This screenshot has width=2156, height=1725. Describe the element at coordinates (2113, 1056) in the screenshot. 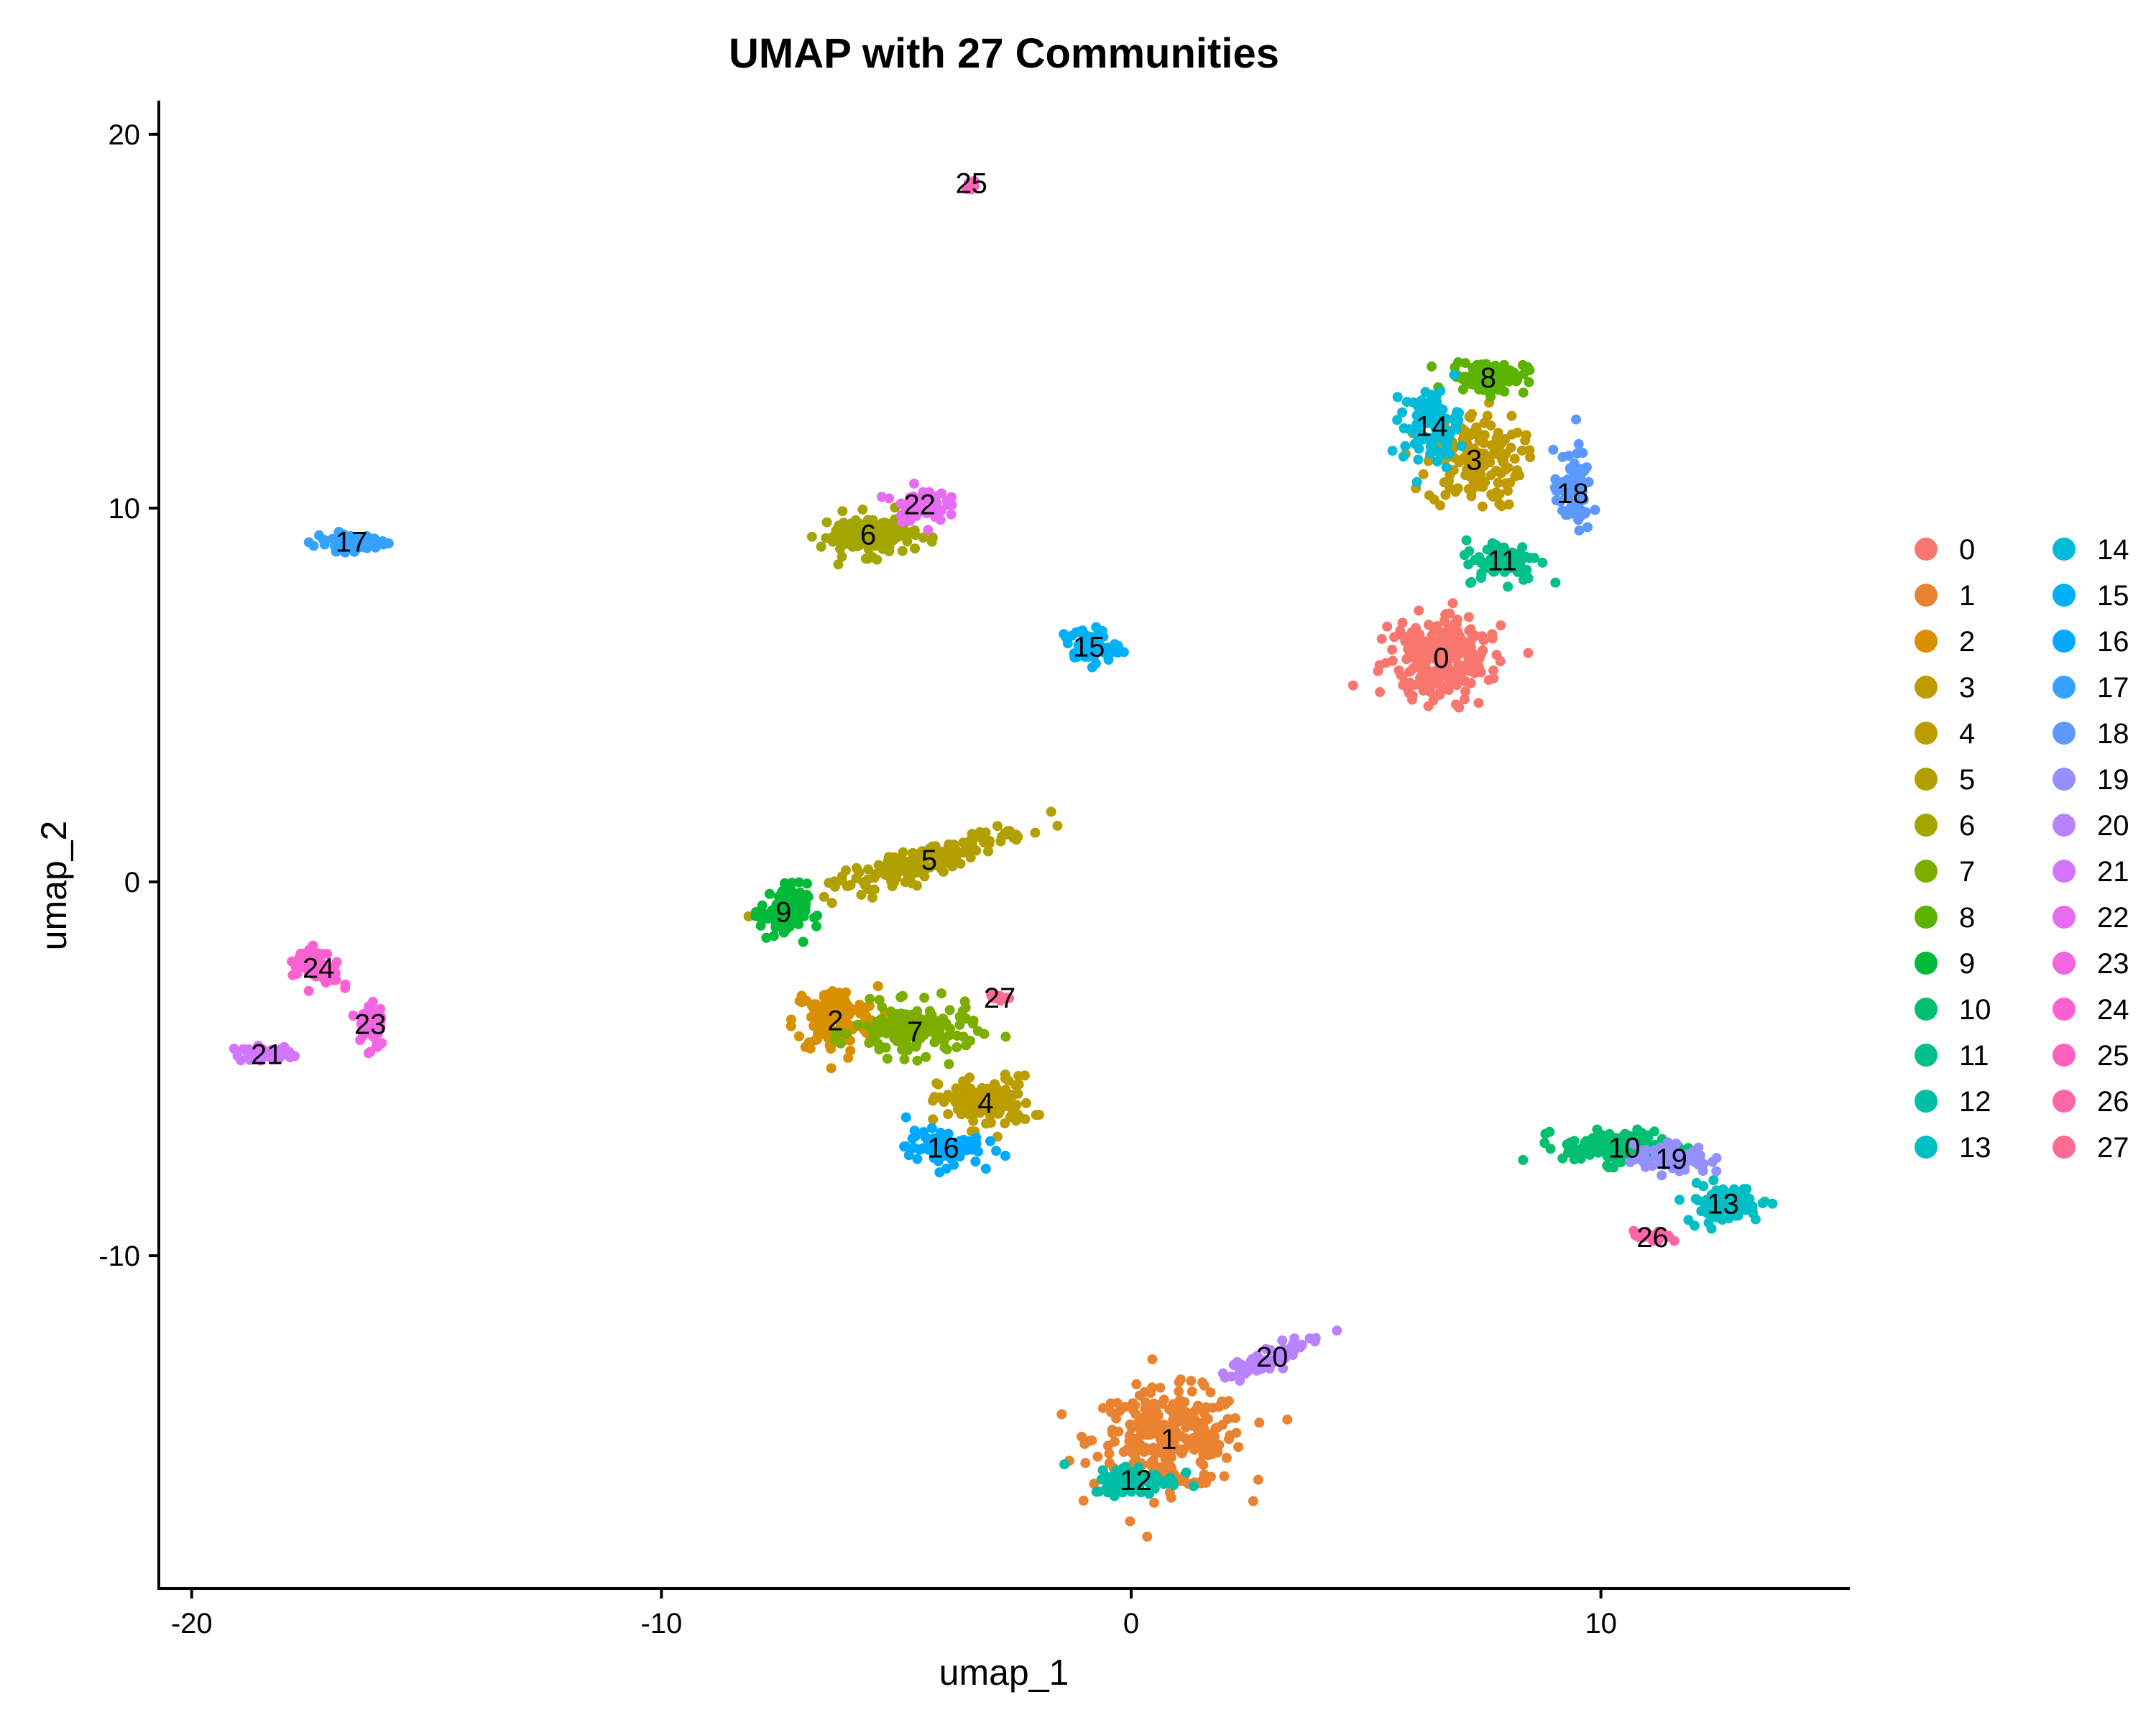

I see `legend-label-25: 25` at that location.